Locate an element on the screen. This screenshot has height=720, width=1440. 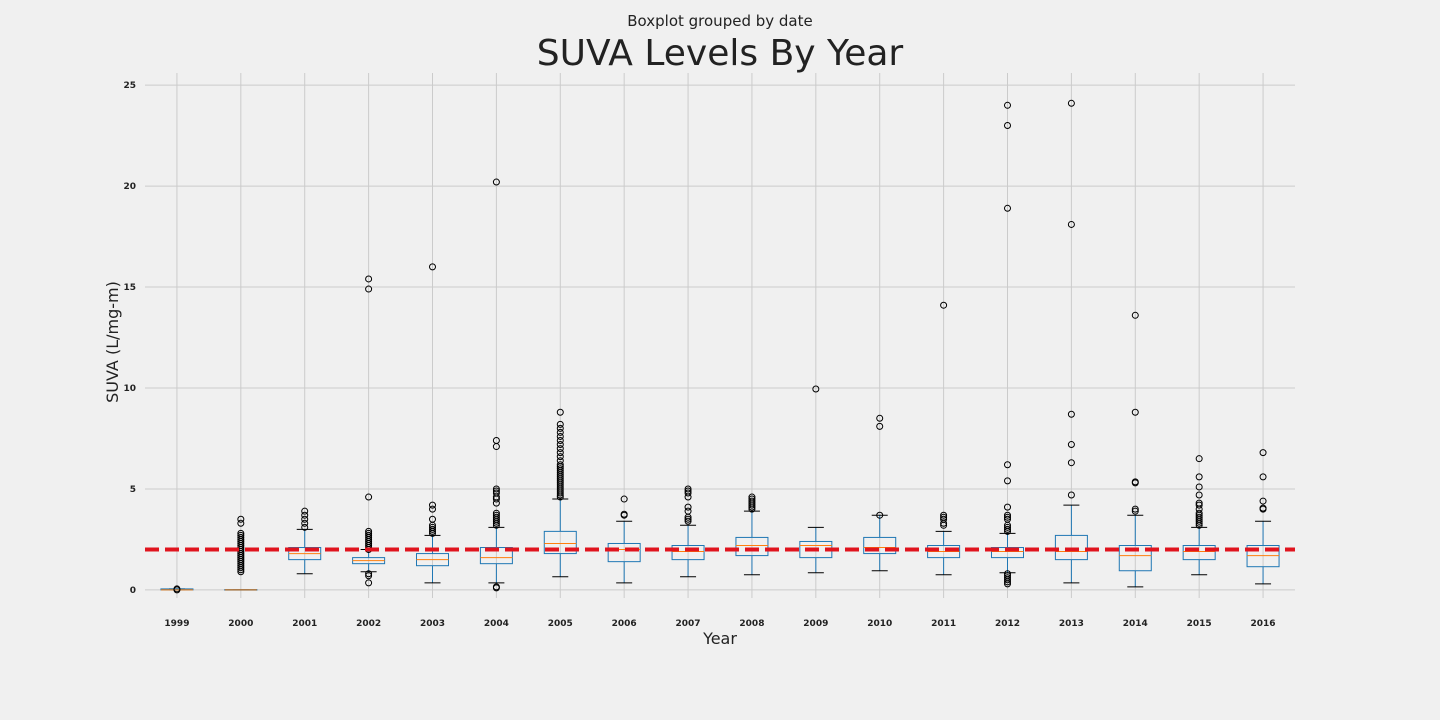
y-tick-label: 0 is located at coordinates (133, 591).